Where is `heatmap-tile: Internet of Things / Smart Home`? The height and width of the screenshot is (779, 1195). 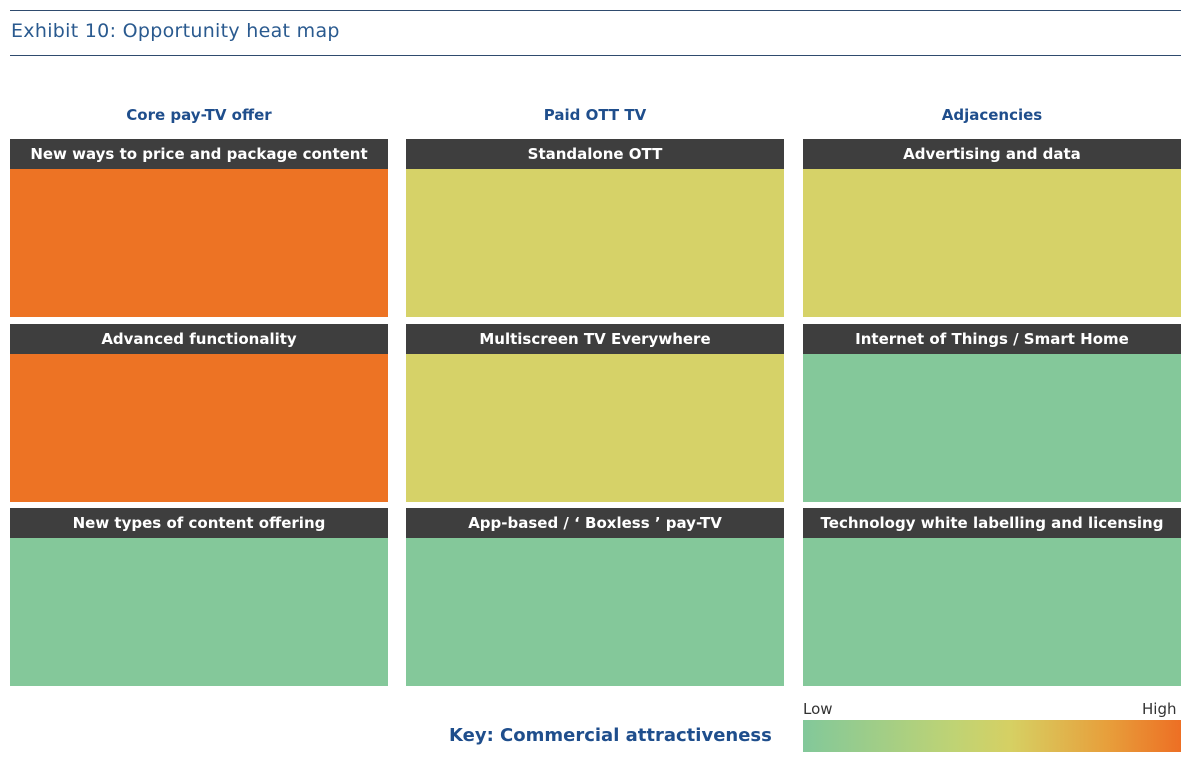 heatmap-tile: Internet of Things / Smart Home is located at coordinates (992, 413).